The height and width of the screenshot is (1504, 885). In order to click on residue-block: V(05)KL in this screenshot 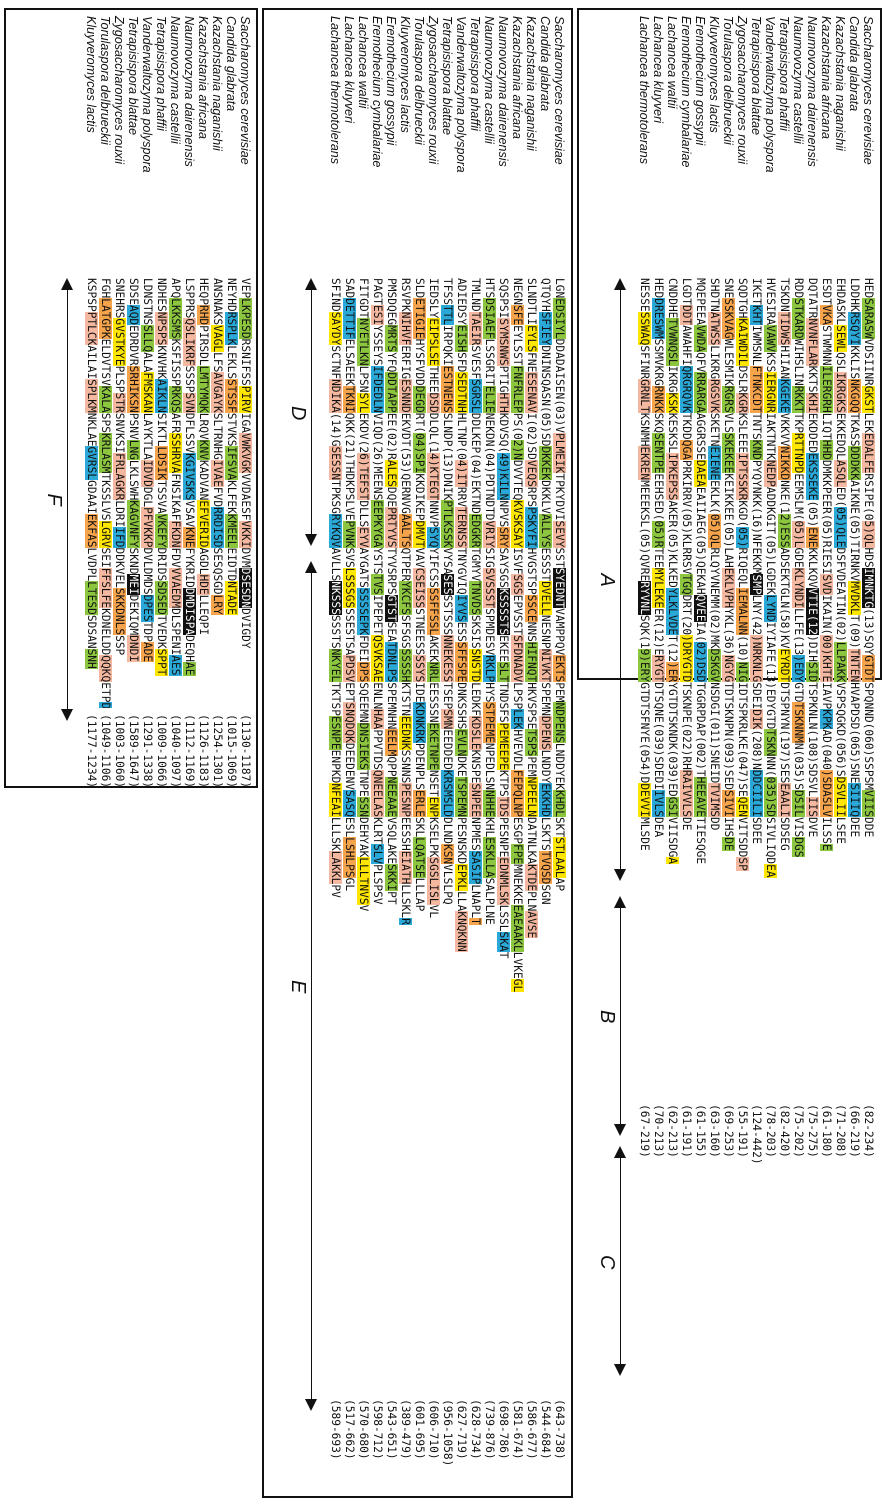, I will do `click(686, 524)`.